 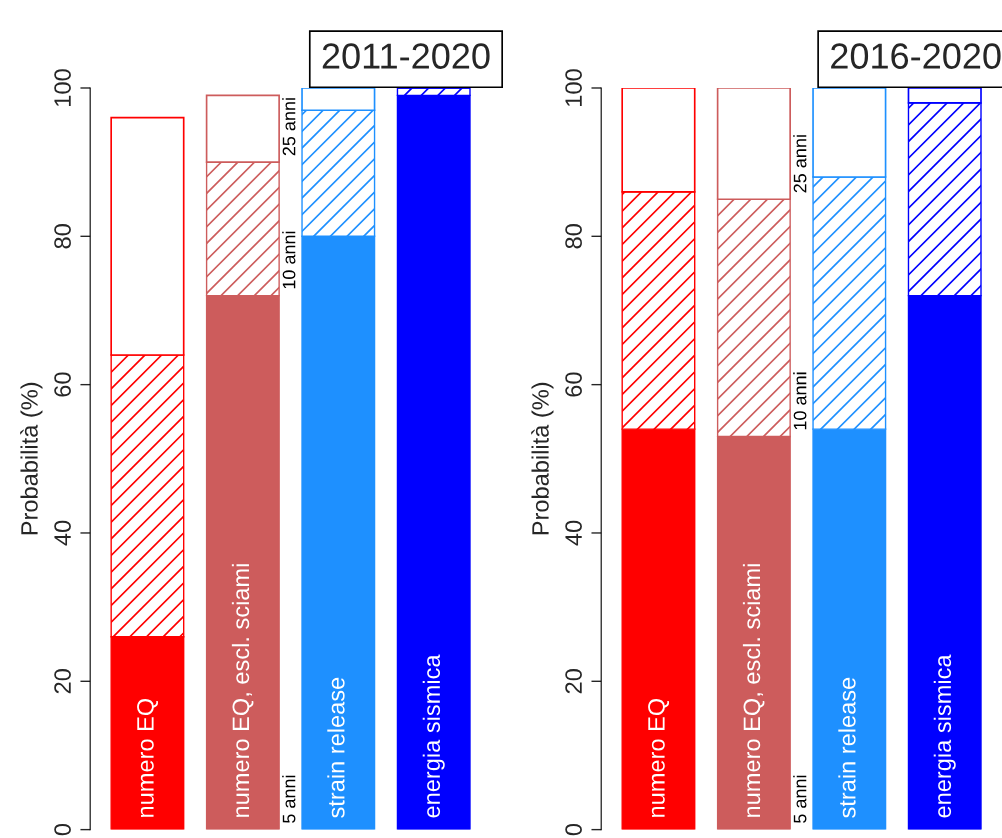 I want to click on chart-title: 2011-2020, so click(x=406, y=56).